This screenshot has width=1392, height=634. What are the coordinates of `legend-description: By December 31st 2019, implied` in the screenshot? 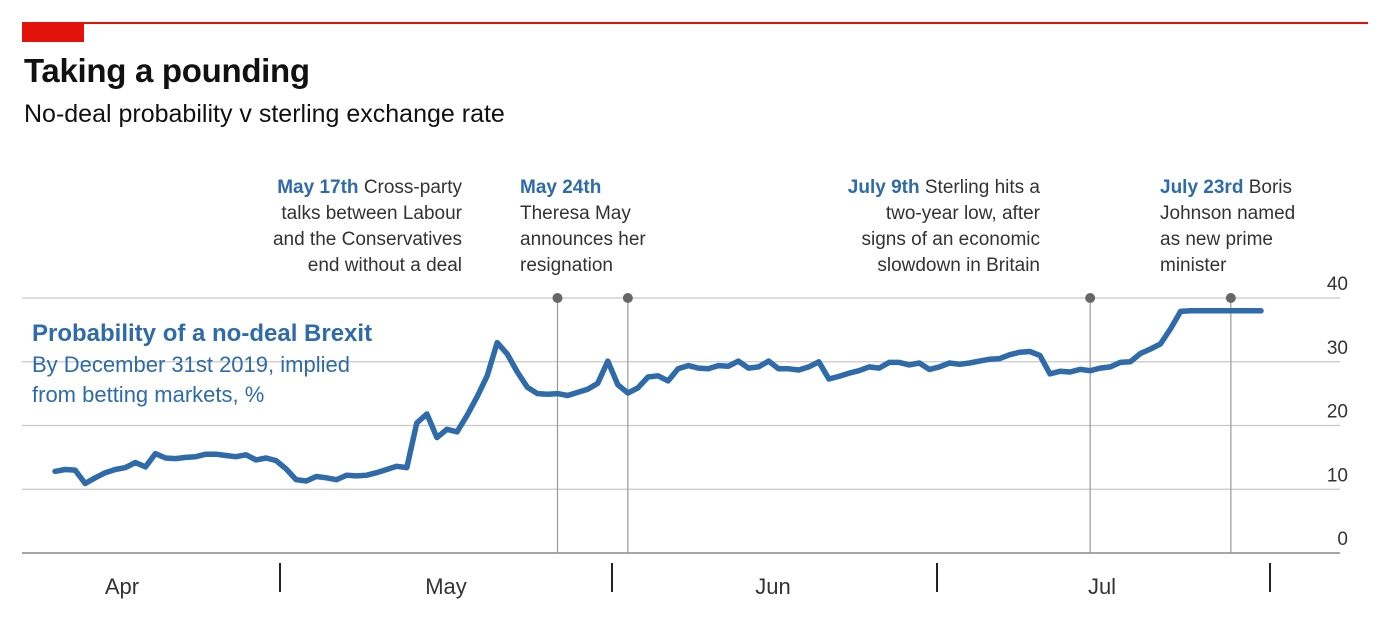 It's located at (191, 364).